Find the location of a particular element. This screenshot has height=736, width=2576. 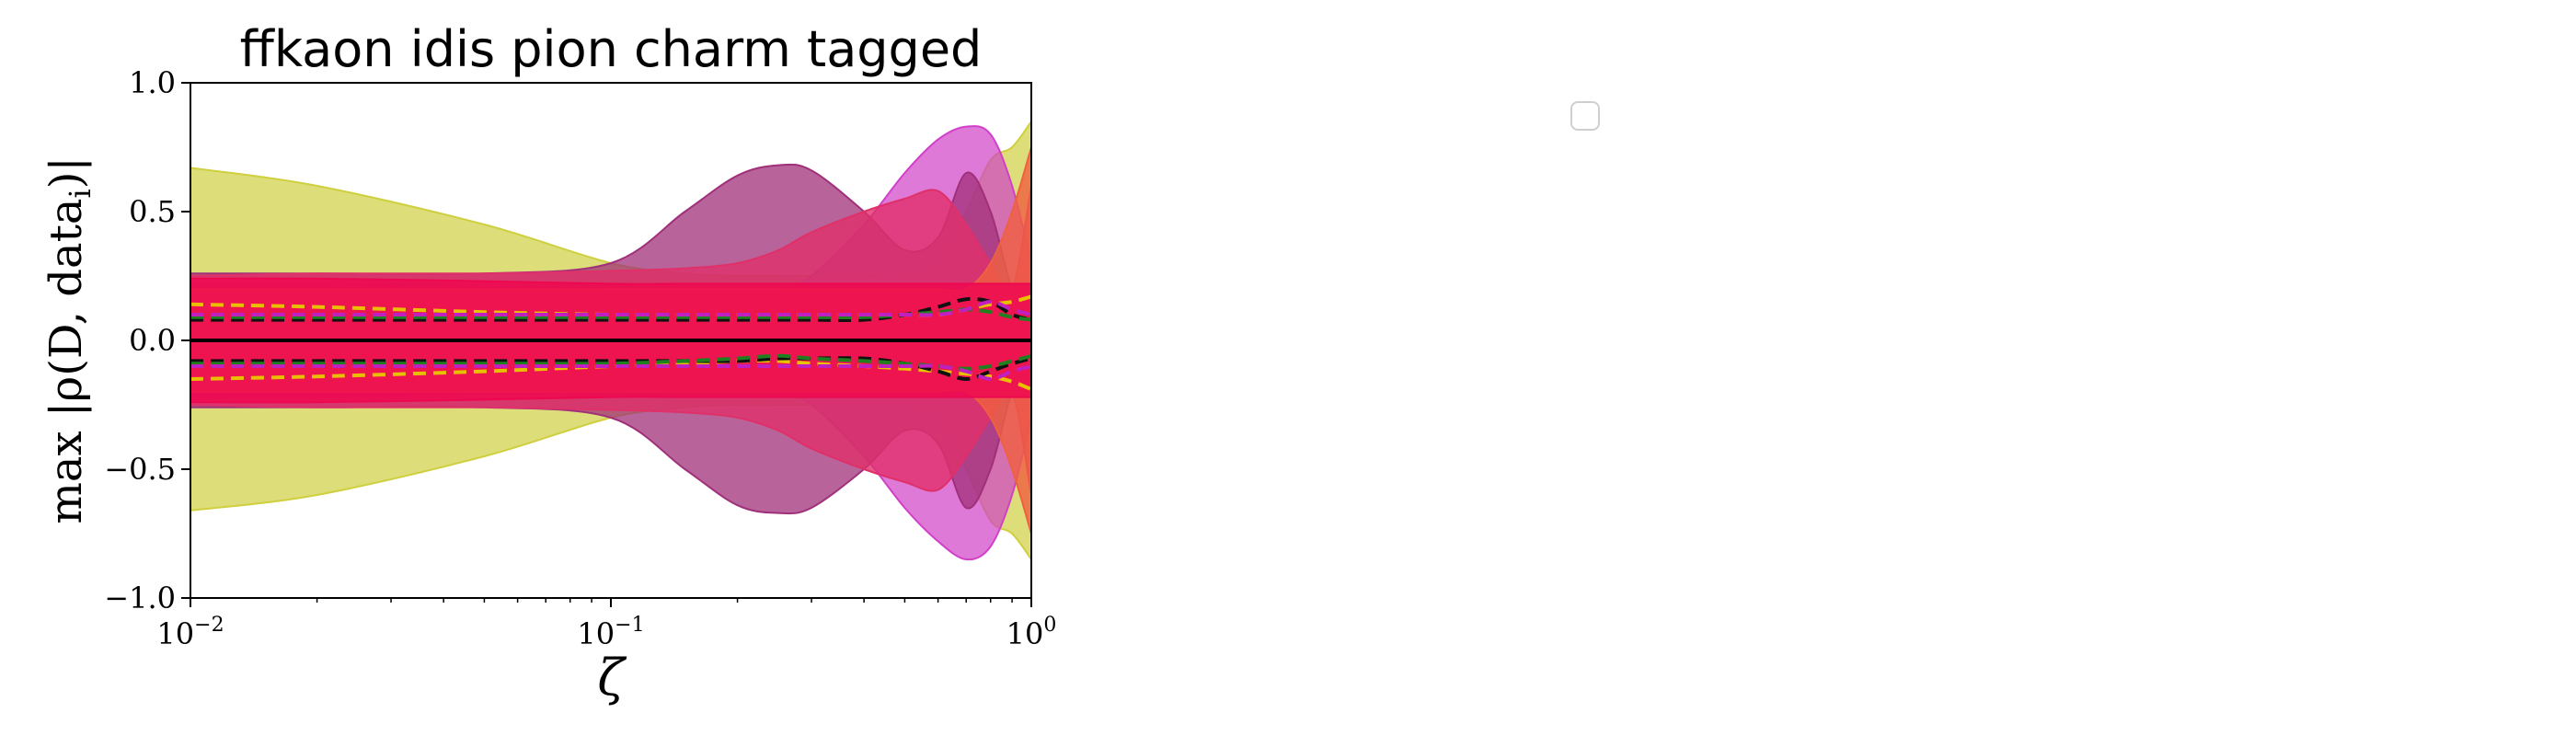

y-axis-label: max |ρ(D, datai)| is located at coordinates (69, 339).